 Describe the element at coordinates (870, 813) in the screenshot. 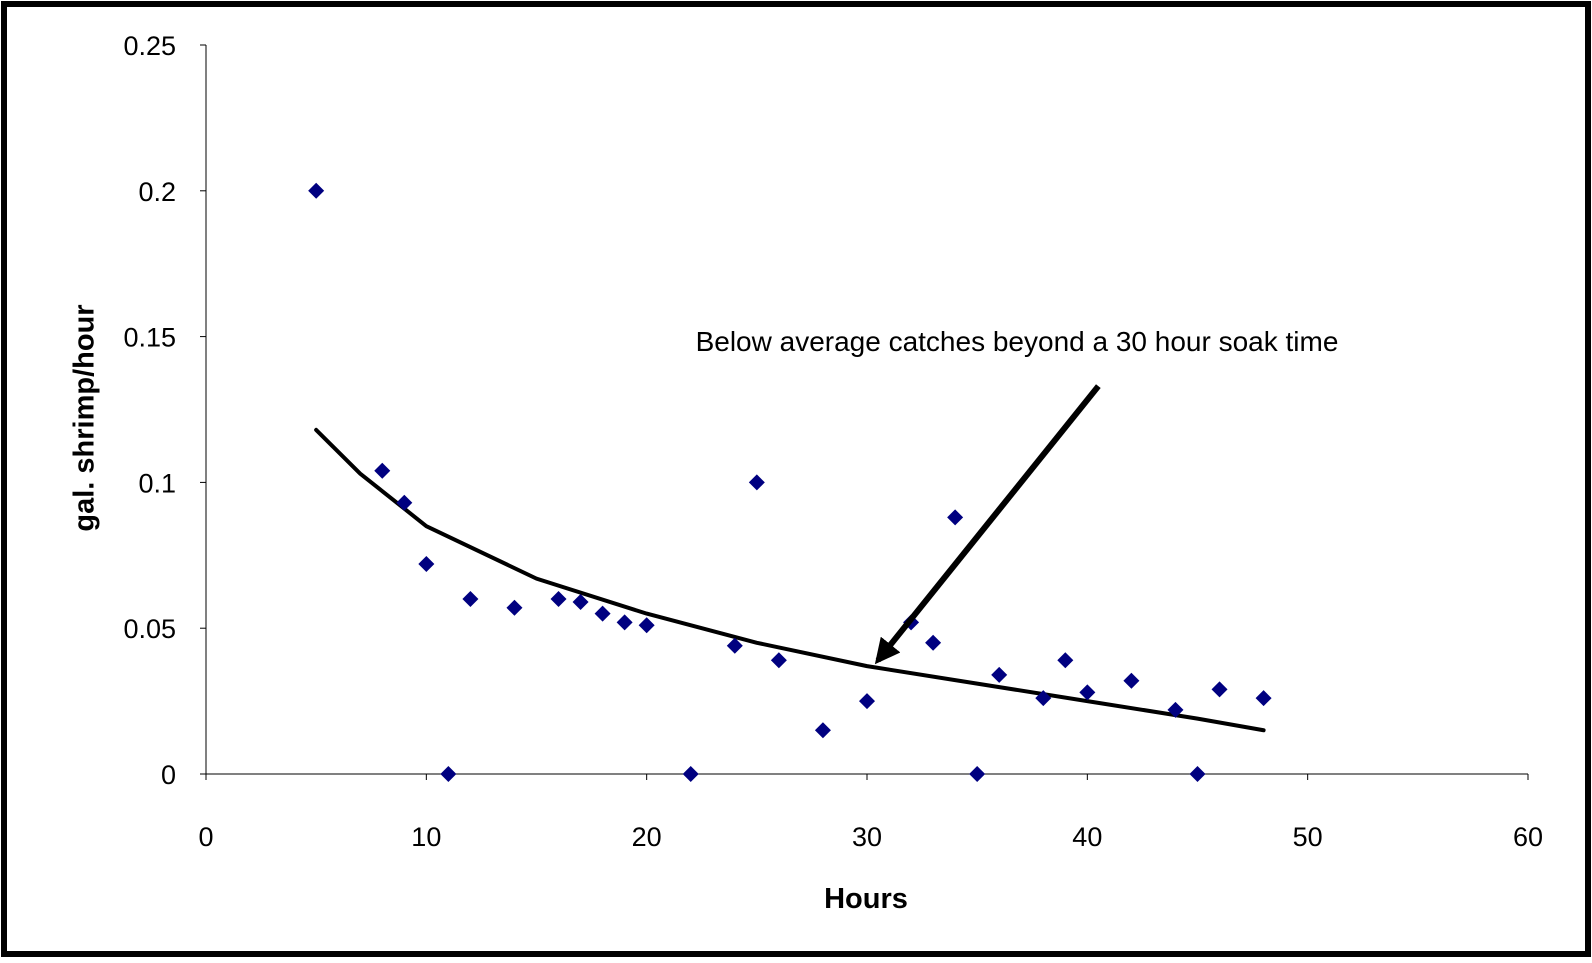

I see `x-ticks: 0 10 20 30 40 50 60` at that location.